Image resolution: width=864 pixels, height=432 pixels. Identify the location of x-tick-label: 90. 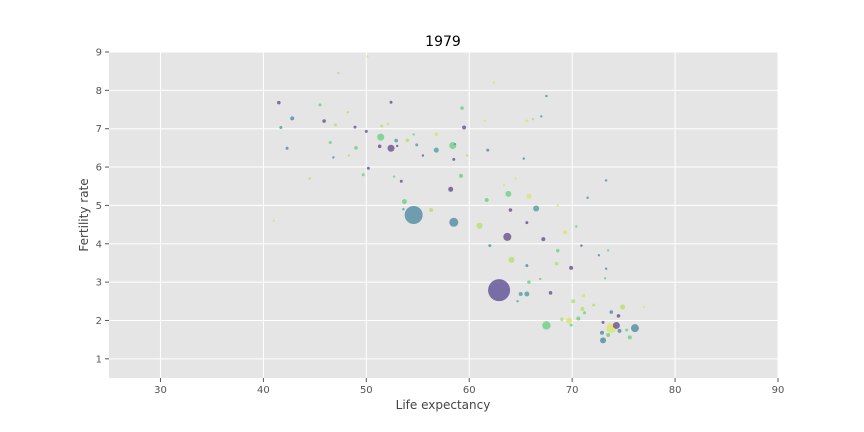
(778, 390).